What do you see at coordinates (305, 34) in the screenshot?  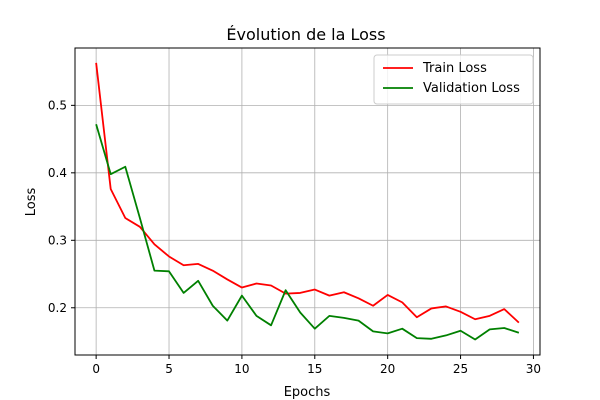 I see `chart-title: Évolution de la Loss` at bounding box center [305, 34].